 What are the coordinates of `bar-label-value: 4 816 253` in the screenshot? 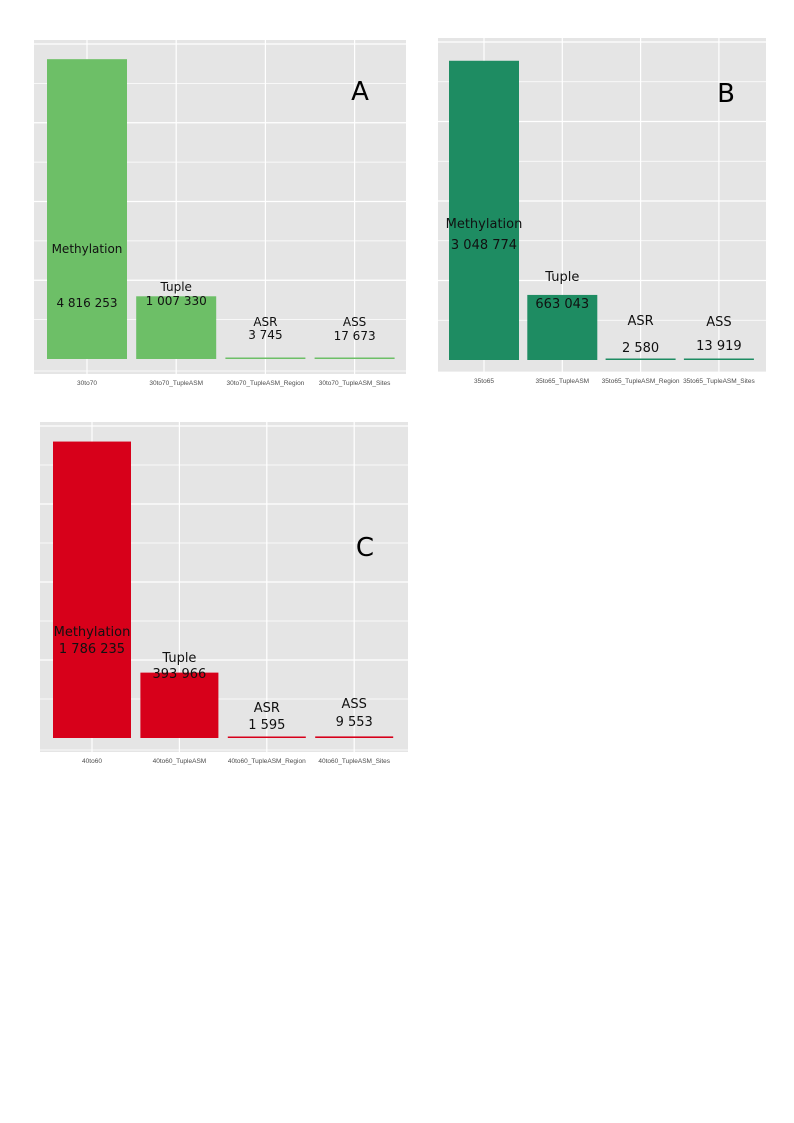 It's located at (86, 303).